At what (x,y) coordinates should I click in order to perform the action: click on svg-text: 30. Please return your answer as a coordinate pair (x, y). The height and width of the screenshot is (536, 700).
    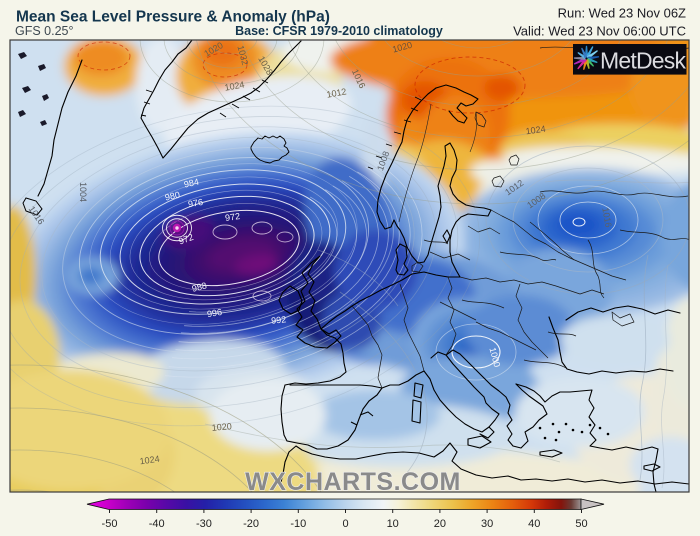
    Looking at the image, I should click on (487, 524).